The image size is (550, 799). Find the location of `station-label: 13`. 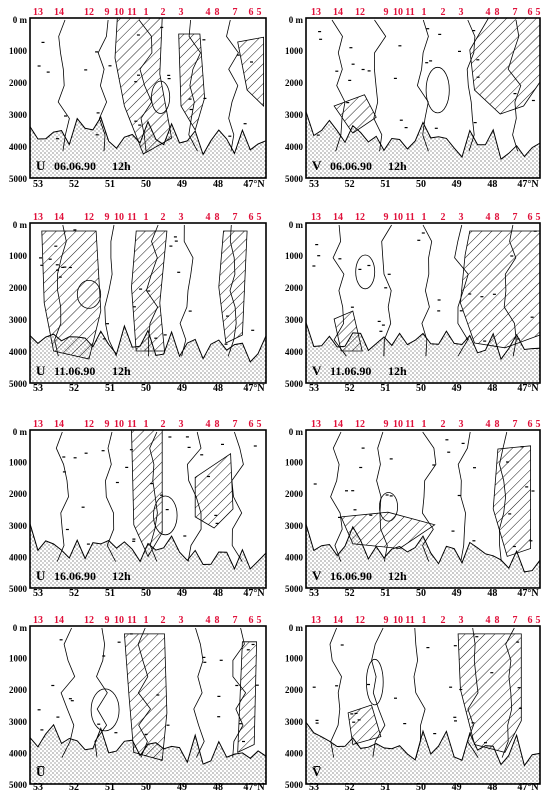

station-label: 13 is located at coordinates (38, 12).